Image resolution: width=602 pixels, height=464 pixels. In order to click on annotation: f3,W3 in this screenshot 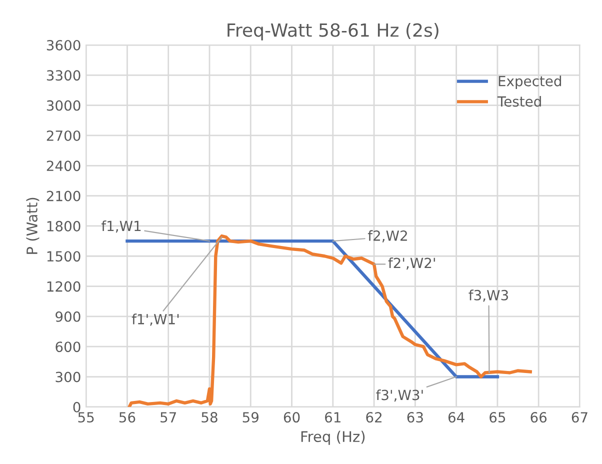, I will do `click(488, 296)`.